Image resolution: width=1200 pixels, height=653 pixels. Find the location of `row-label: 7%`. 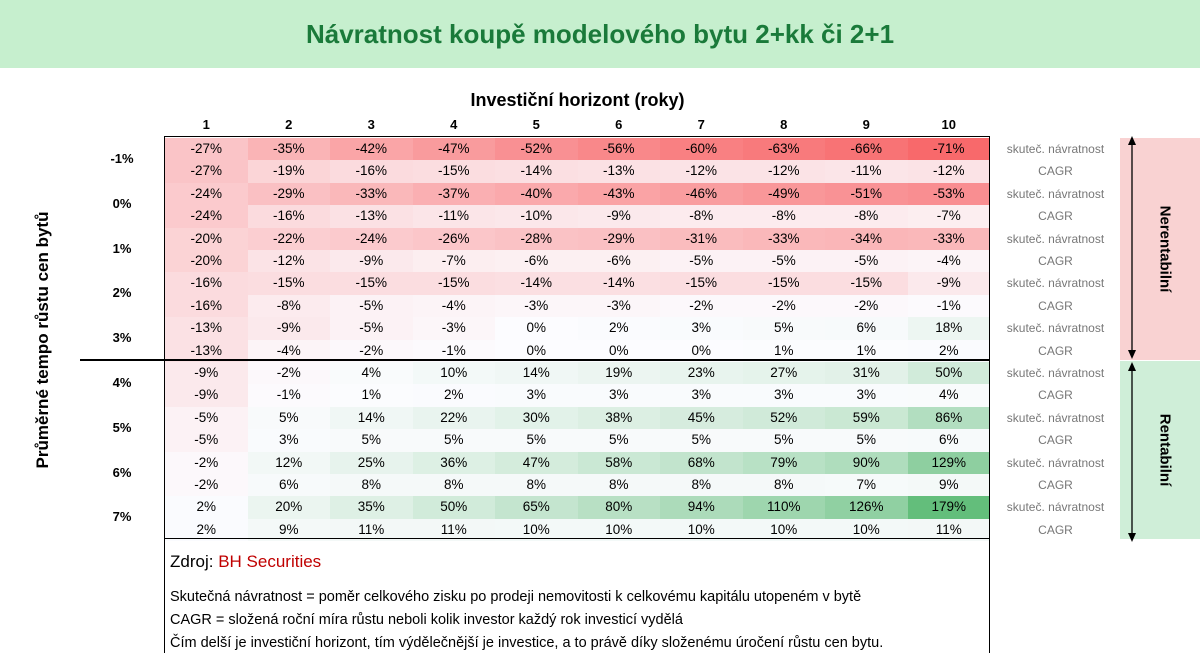

row-label: 7% is located at coordinates (122, 517).